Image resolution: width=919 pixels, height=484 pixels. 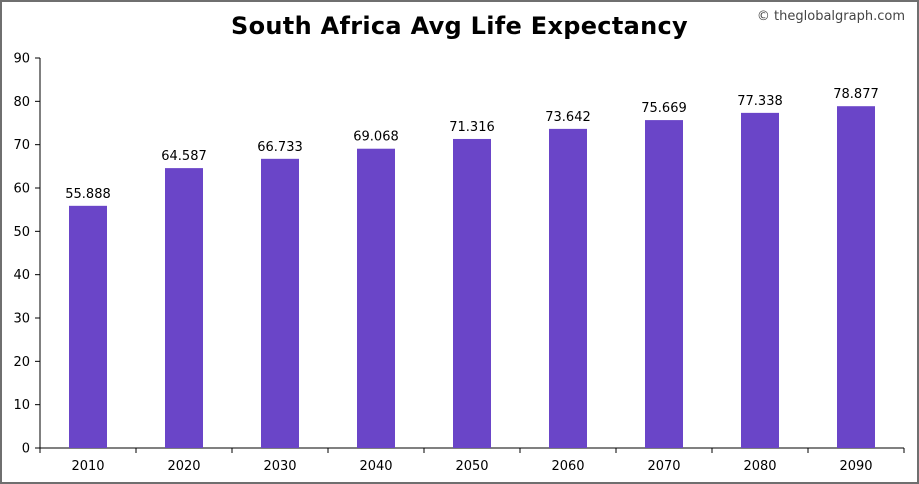 I want to click on y-tick-label: 20, so click(x=21, y=362).